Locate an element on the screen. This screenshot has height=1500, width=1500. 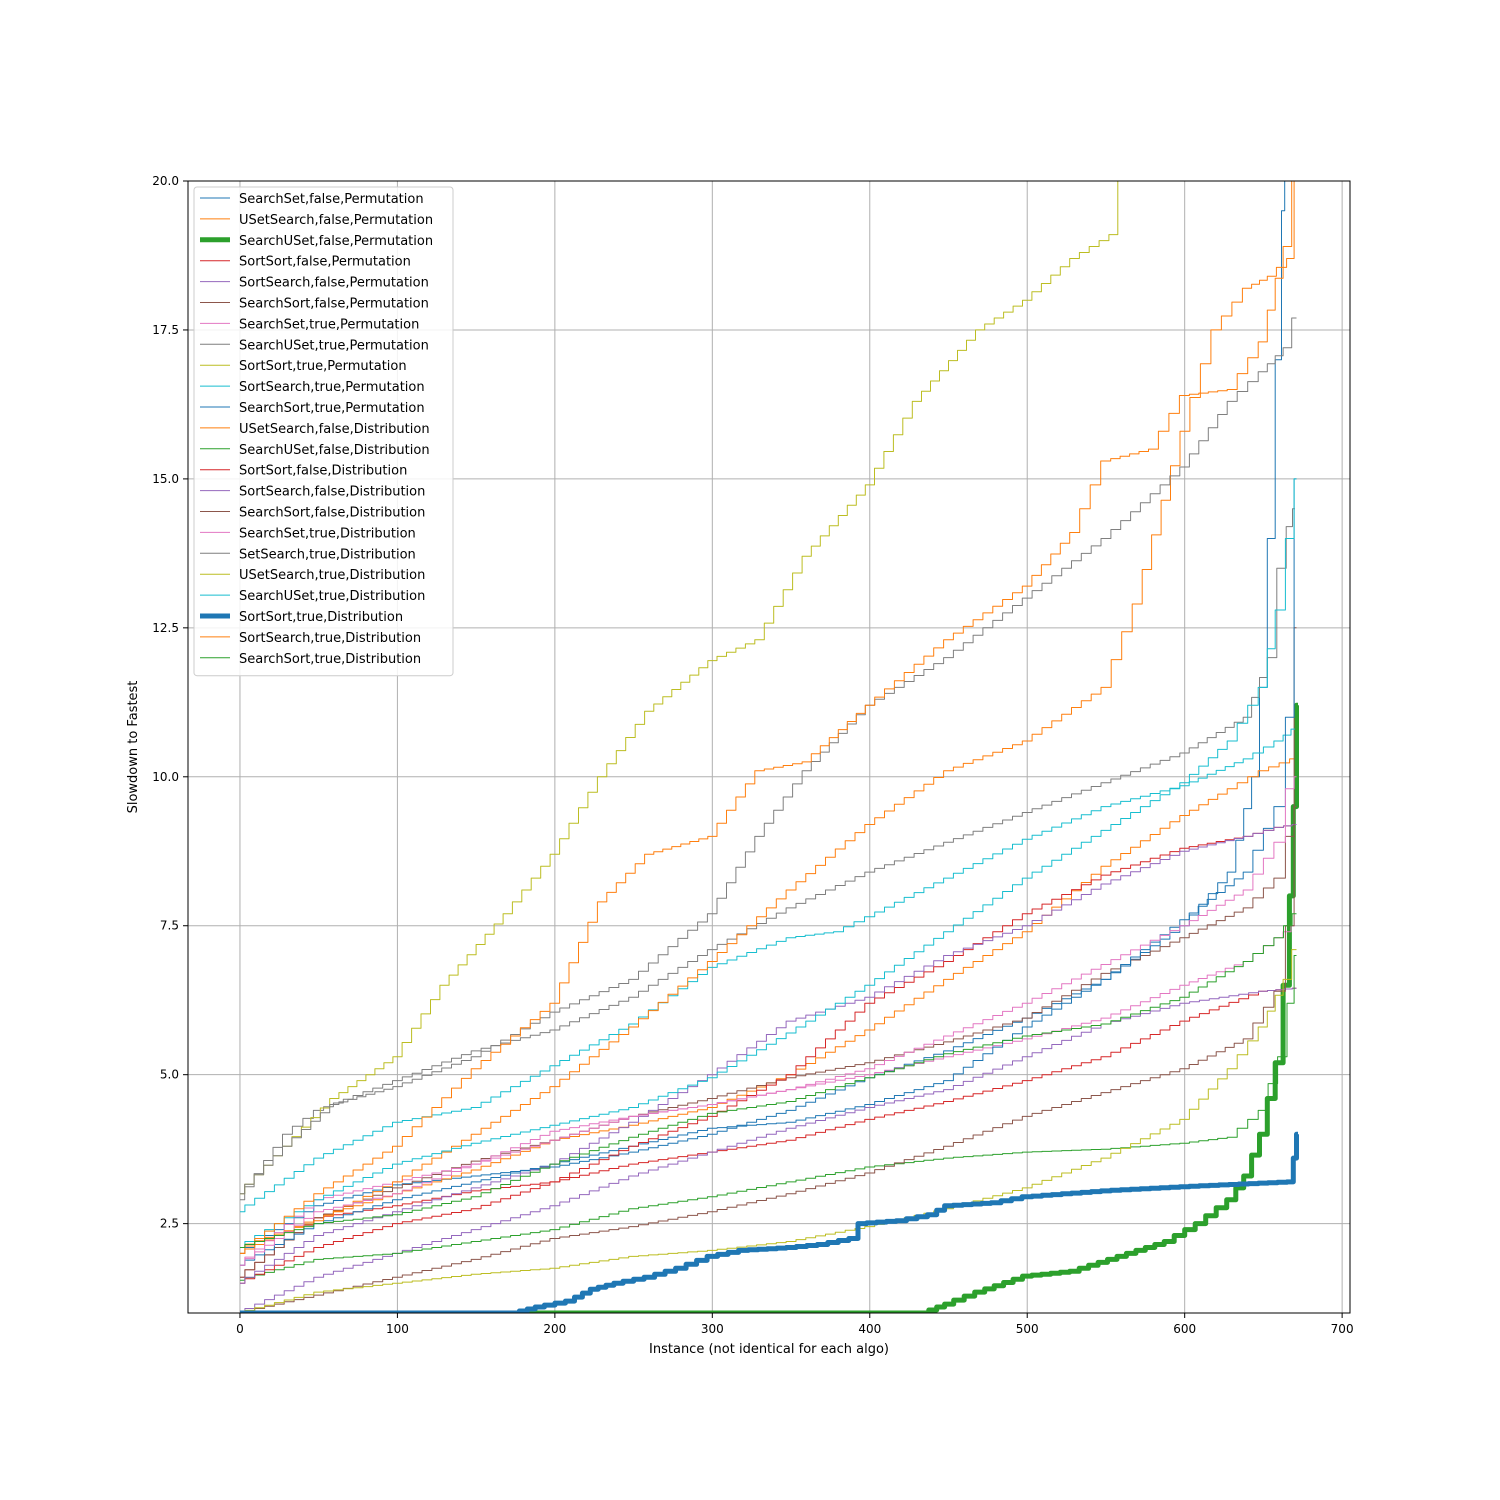
legend-entry: SortSearch,true,Permutation is located at coordinates (332, 387).